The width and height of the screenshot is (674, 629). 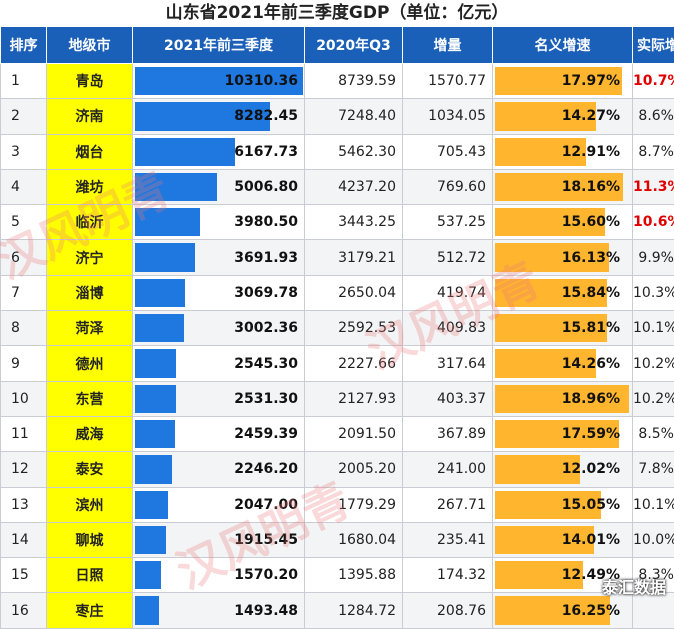 I want to click on growth-value-label: 14.27%, so click(x=591, y=116).